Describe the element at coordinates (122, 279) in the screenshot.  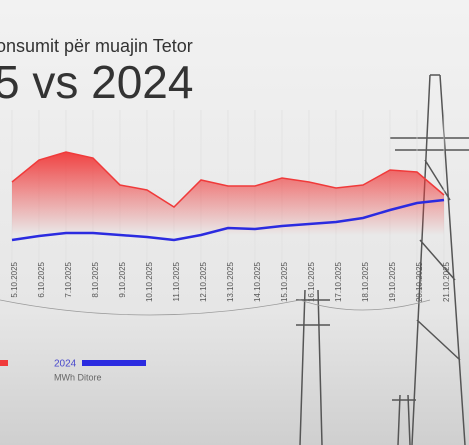
I see `x-tick-label: 9.10.2025` at that location.